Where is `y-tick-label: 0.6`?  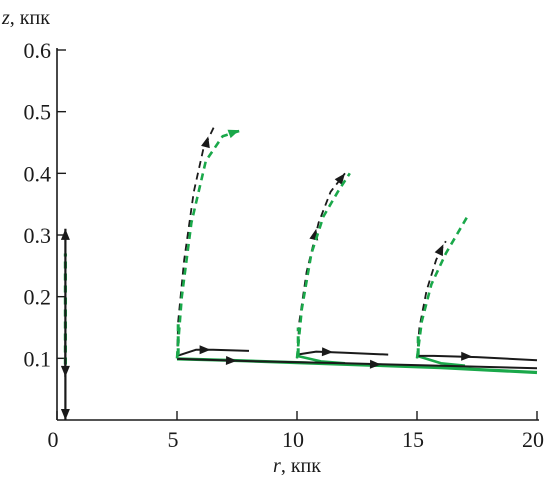
y-tick-label: 0.6 is located at coordinates (38, 50).